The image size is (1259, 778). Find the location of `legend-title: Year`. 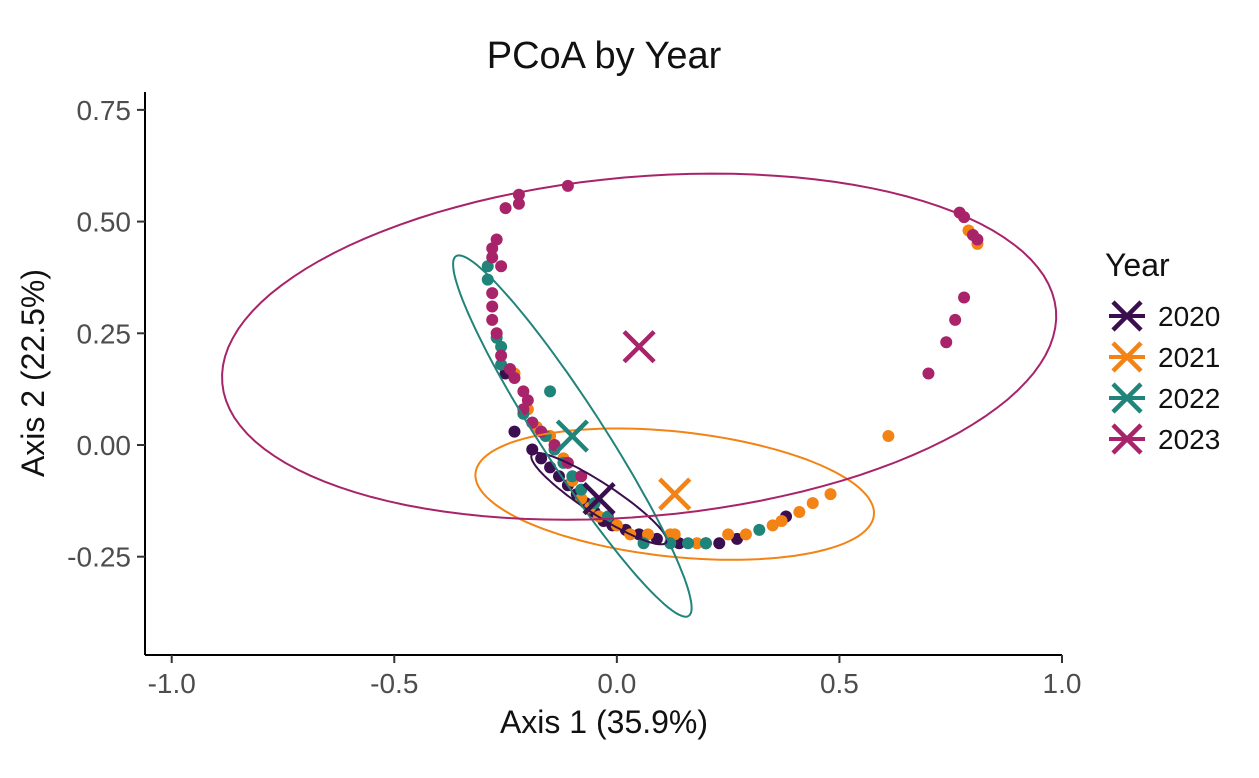

legend-title: Year is located at coordinates (1137, 265).